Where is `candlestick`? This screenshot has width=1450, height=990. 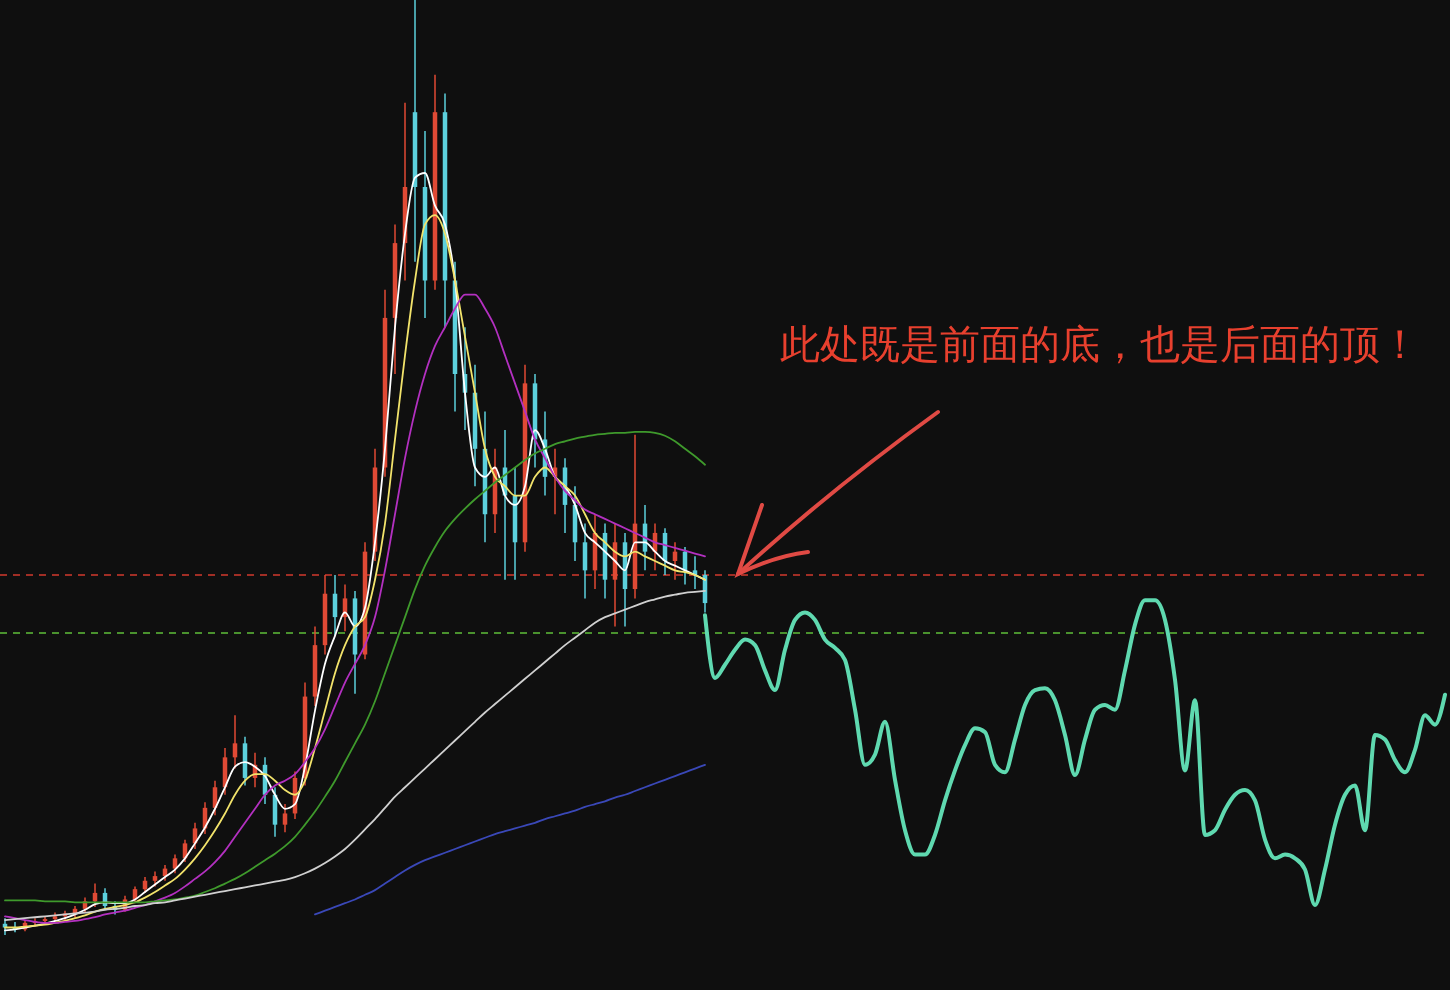
candlestick is located at coordinates (285, 818).